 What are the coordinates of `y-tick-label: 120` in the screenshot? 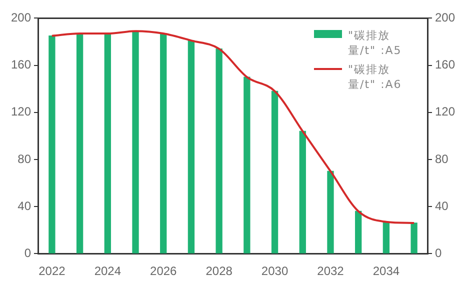 It's located at (21, 111).